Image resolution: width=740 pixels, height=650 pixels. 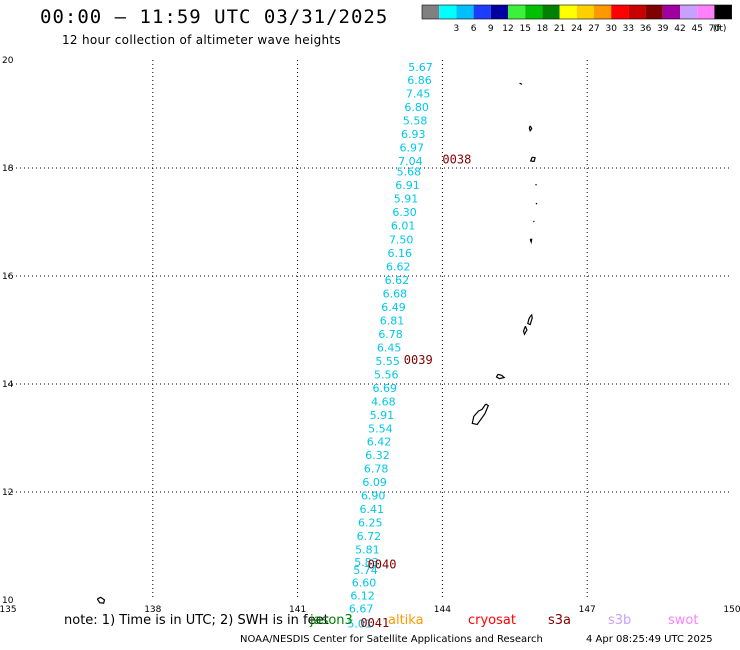 I want to click on swh-value-label: 6.01, so click(x=403, y=226).